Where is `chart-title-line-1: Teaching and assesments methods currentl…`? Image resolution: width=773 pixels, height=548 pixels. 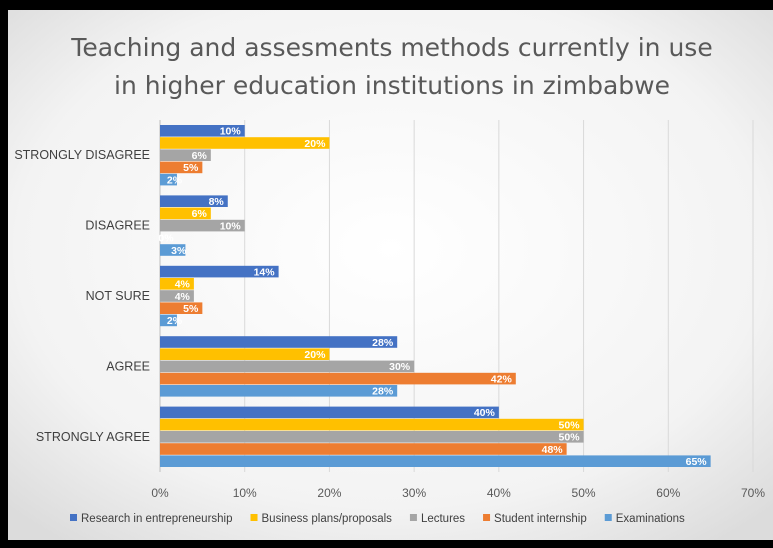
chart-title-line-1: Teaching and assesments methods currentl… is located at coordinates (391, 47).